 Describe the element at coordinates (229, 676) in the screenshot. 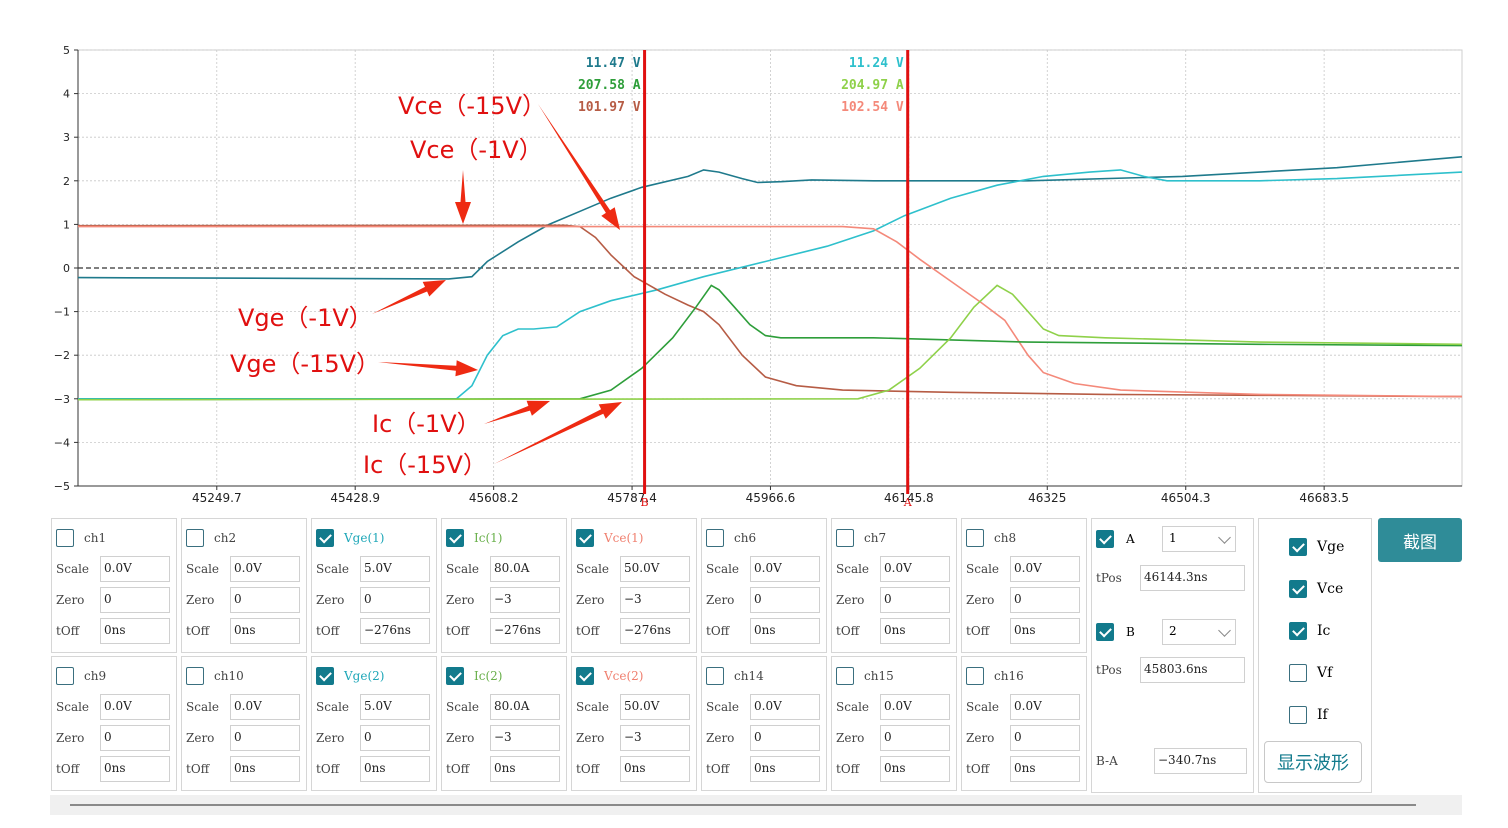

I see `channel-name: ch10` at that location.